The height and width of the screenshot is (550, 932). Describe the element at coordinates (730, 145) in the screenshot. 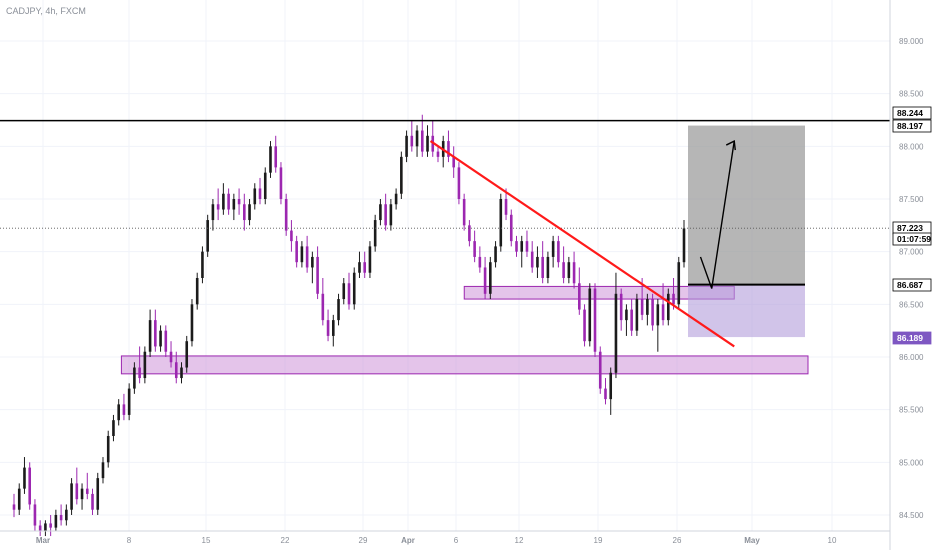

I see `projection-arrowhead` at that location.